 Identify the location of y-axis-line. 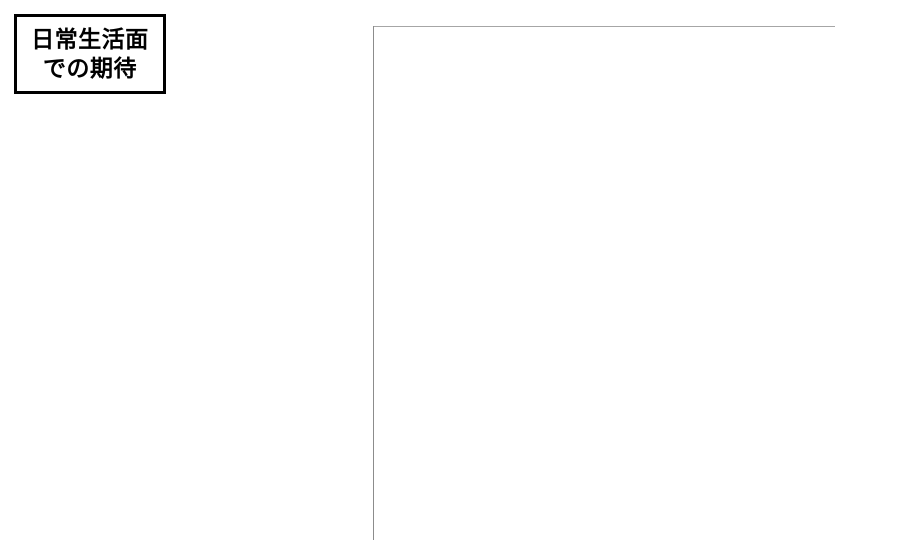
(373, 283).